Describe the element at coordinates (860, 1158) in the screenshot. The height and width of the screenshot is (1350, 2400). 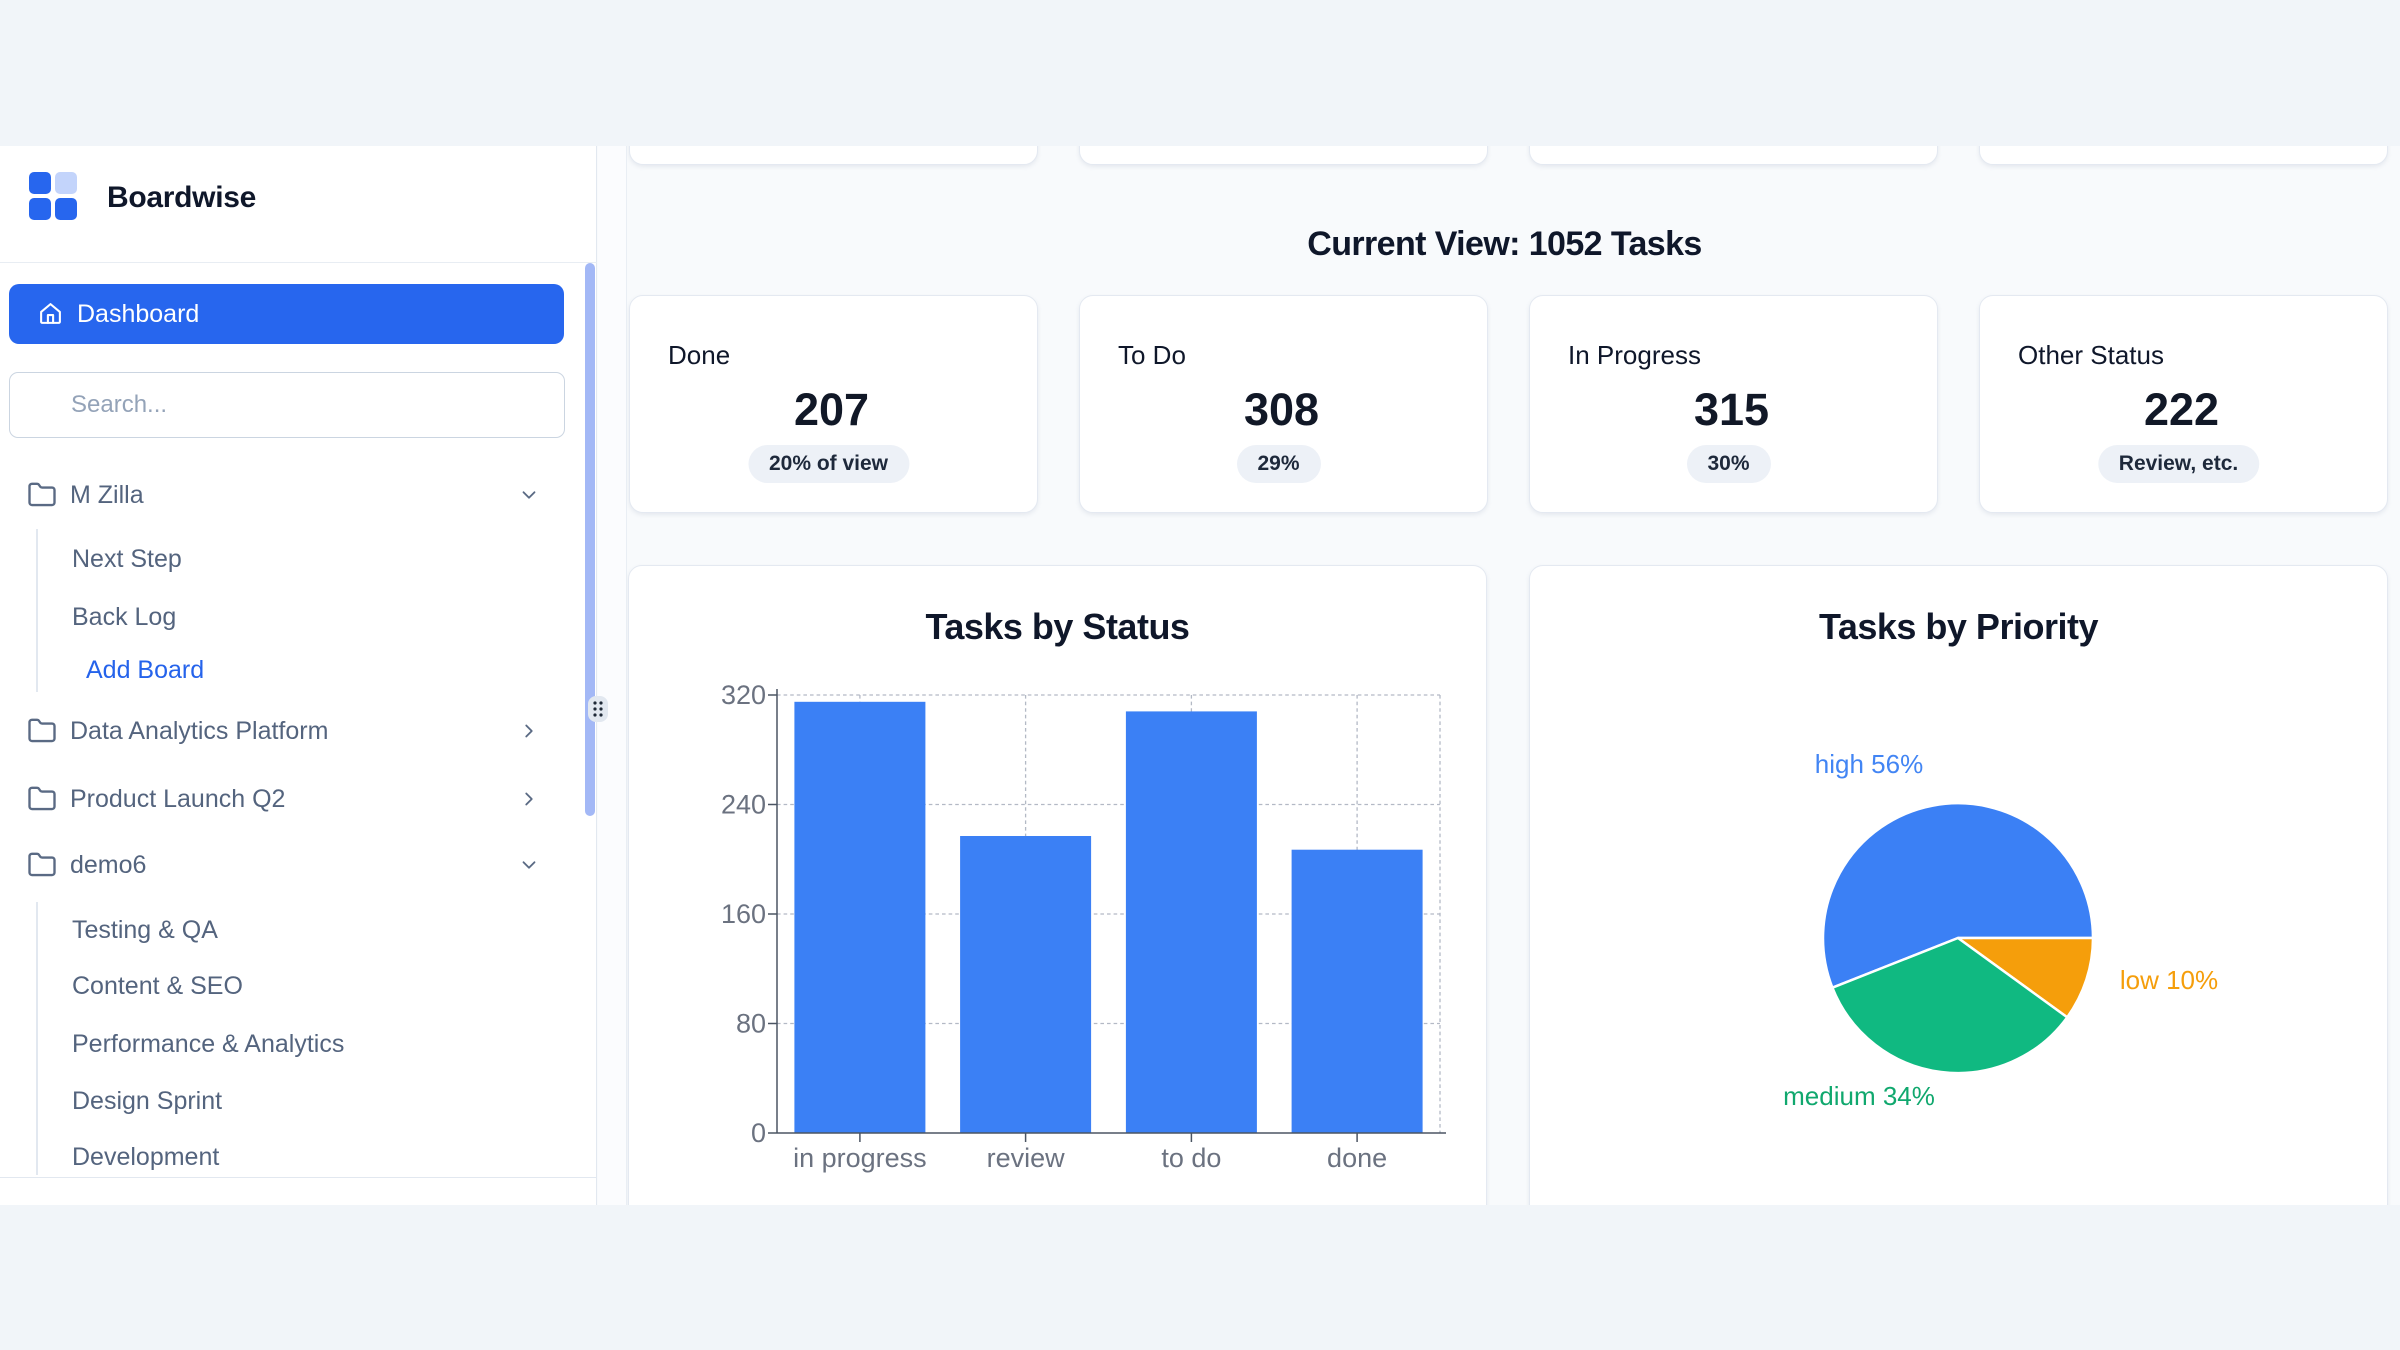
I see `svg-text: in progress` at that location.